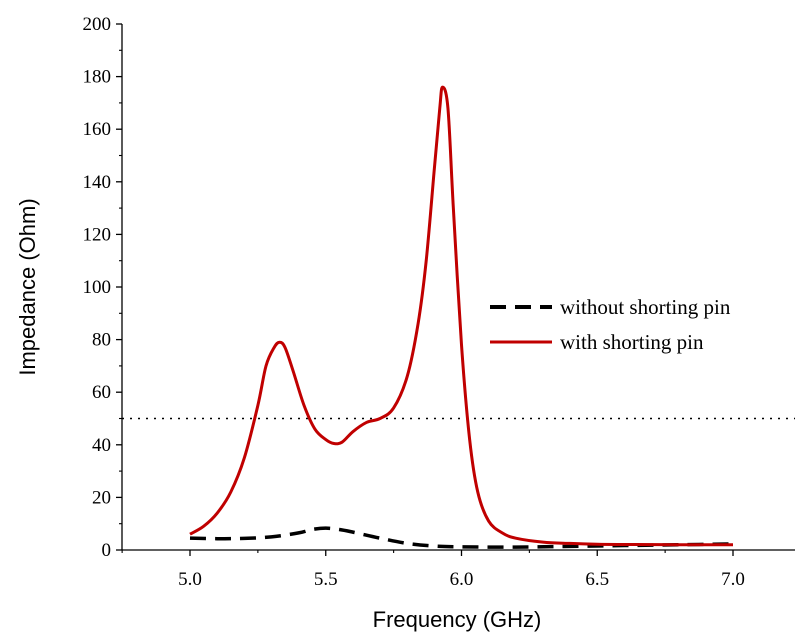 Image resolution: width=795 pixels, height=636 pixels. Describe the element at coordinates (632, 342) in the screenshot. I see `legend-label: with shorting pin` at that location.